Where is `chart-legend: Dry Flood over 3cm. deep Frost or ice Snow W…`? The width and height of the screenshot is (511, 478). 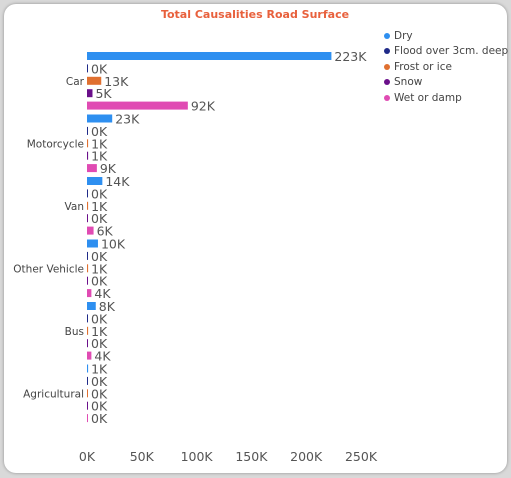
chart-legend: Dry Flood over 3cm. deep Frost or ice Snow W… is located at coordinates (446, 67).